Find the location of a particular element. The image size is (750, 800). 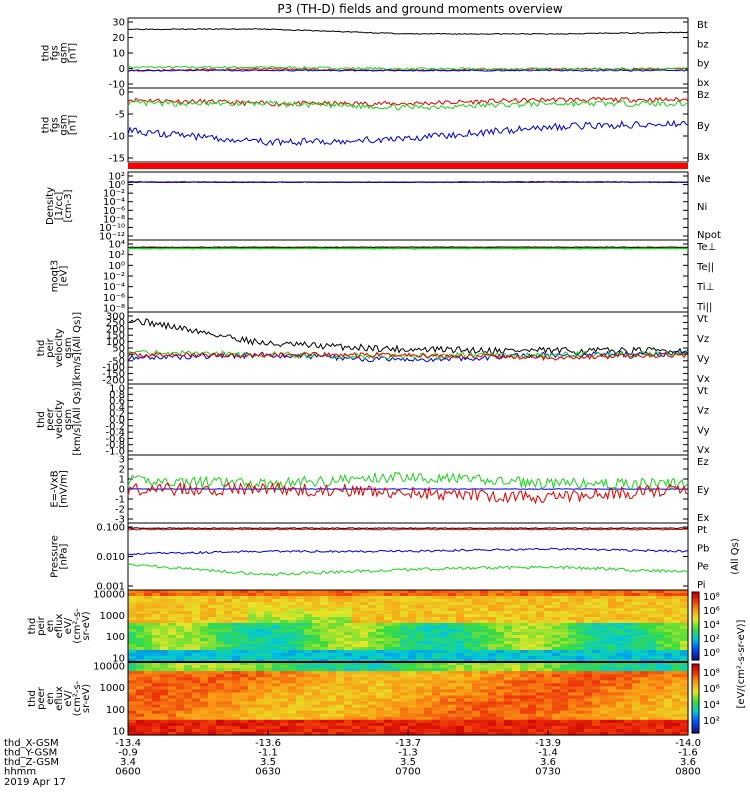

line-Pb is located at coordinates (408, 529).